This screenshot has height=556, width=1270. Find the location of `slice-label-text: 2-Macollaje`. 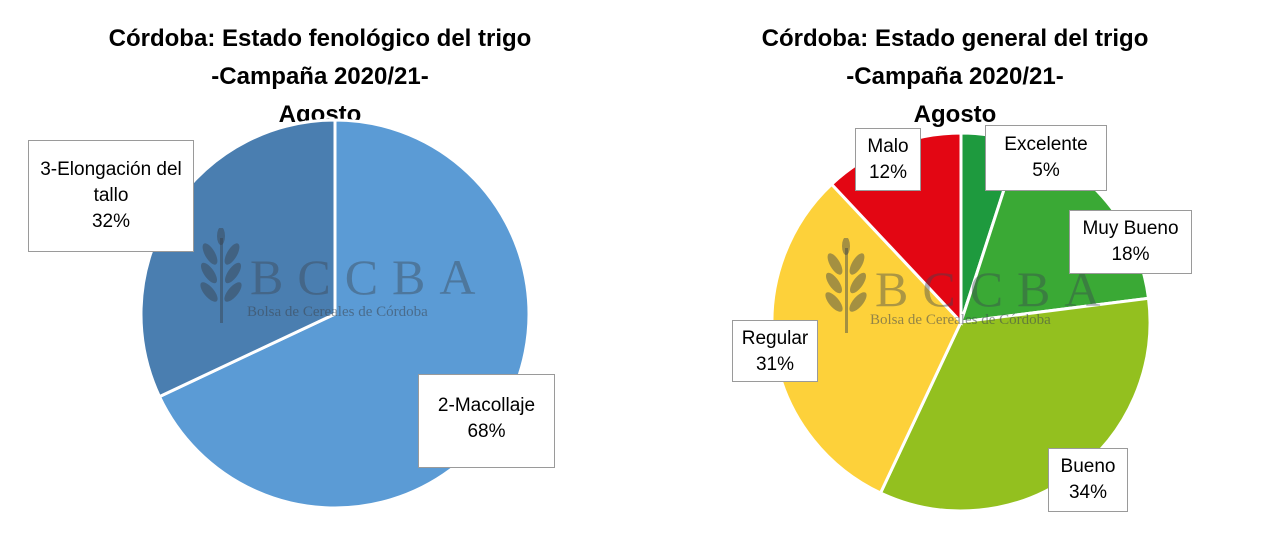

slice-label-text: 2-Macollaje is located at coordinates (486, 405).